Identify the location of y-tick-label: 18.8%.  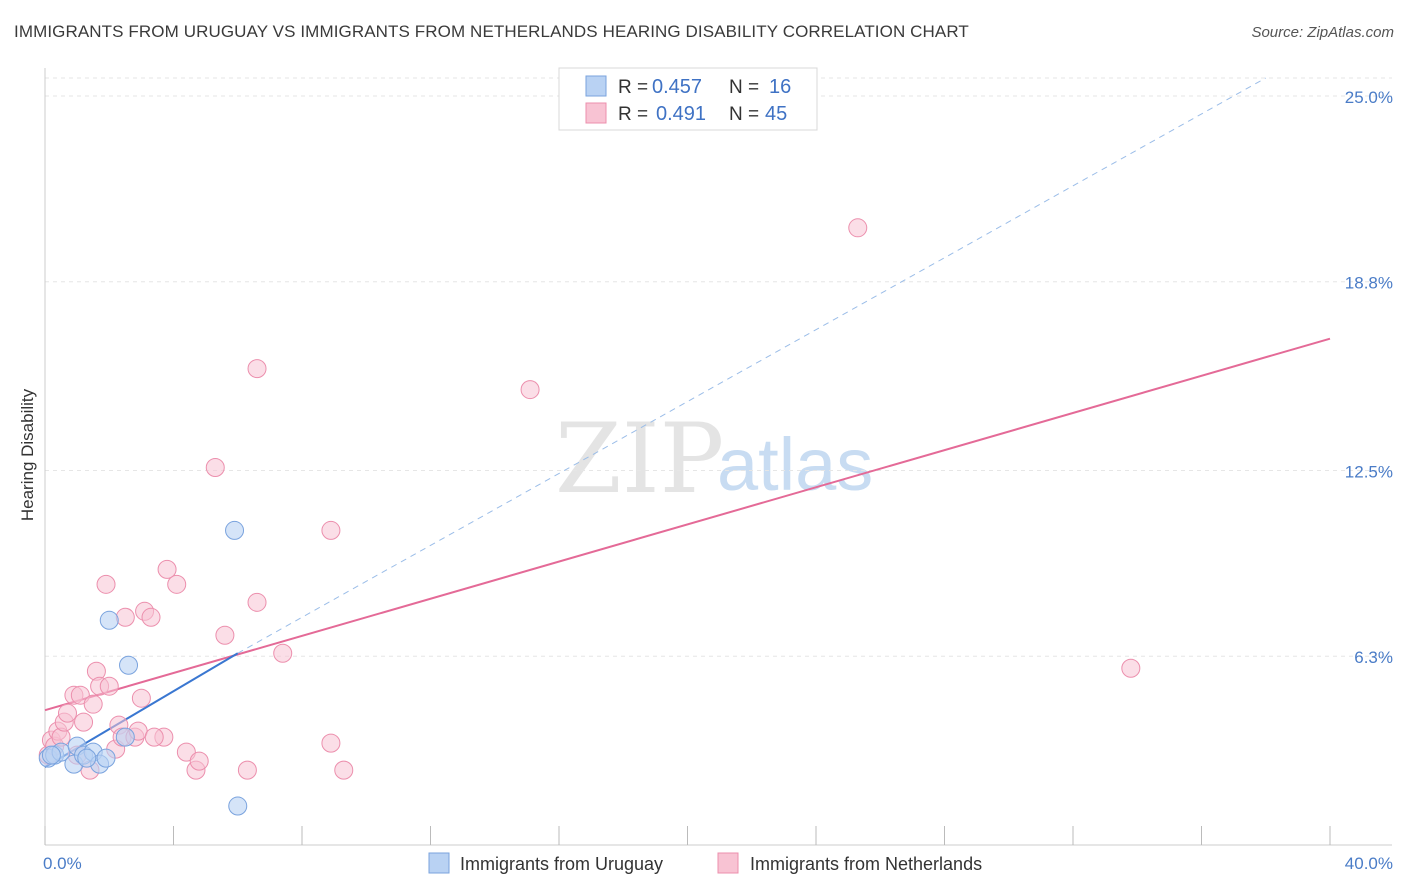
(1369, 283).